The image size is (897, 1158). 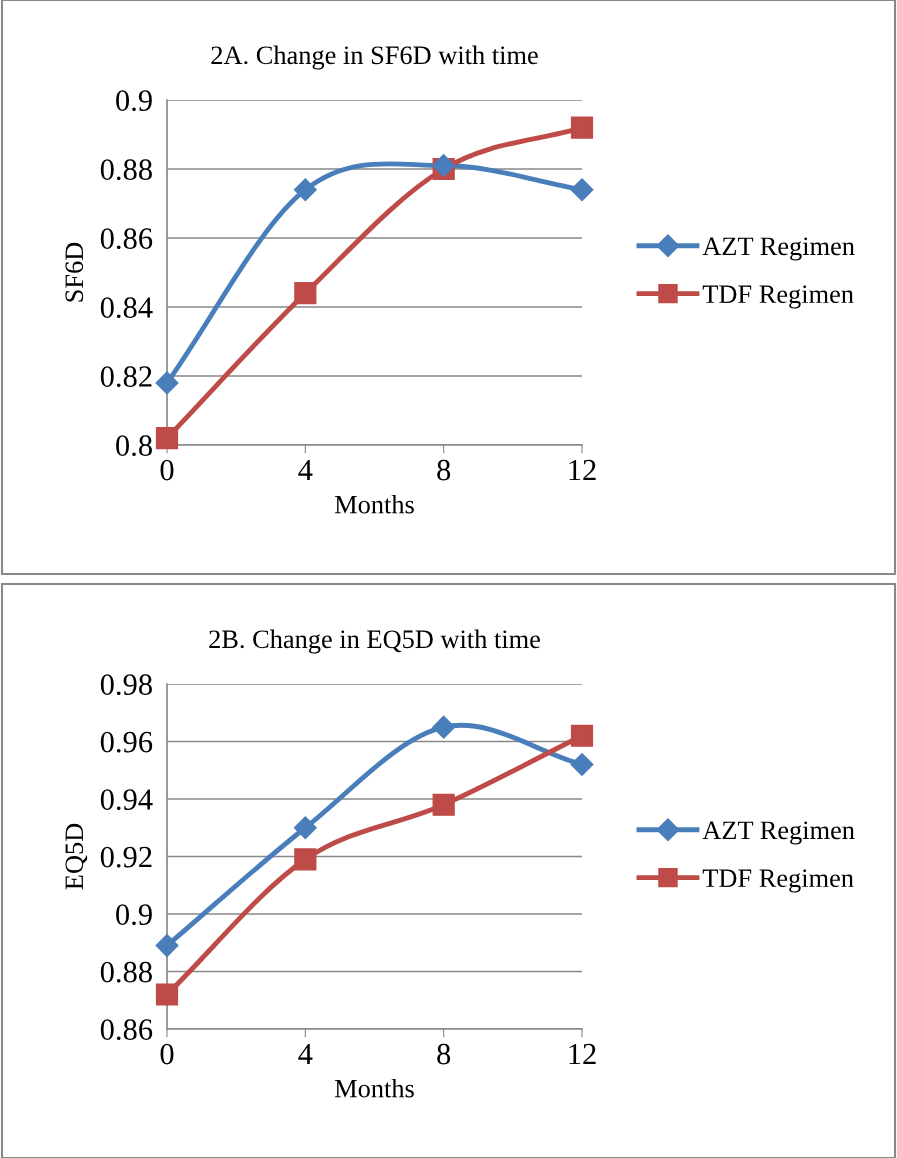 What do you see at coordinates (126, 685) in the screenshot?
I see `y-tick-label: 0.98` at bounding box center [126, 685].